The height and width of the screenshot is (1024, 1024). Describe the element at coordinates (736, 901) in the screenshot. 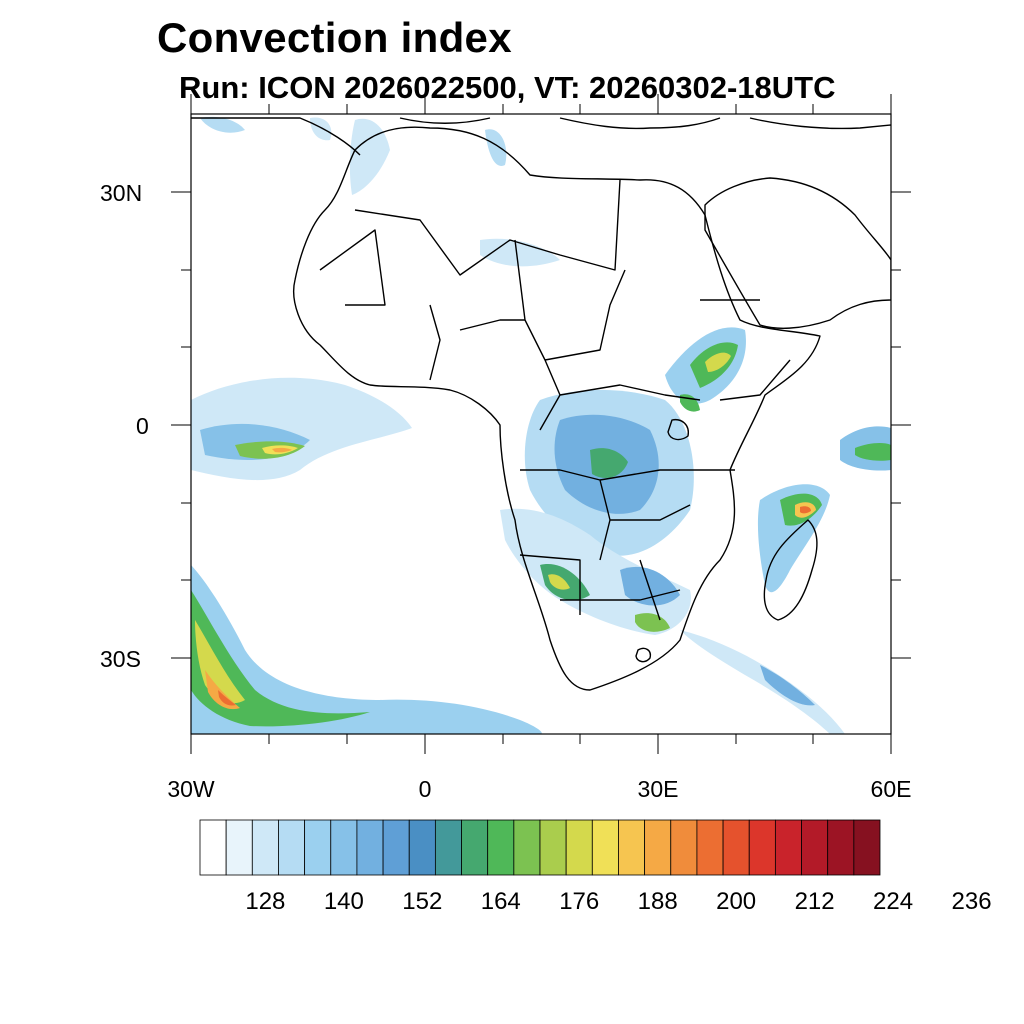

I see `colorbar-label: 200` at that location.